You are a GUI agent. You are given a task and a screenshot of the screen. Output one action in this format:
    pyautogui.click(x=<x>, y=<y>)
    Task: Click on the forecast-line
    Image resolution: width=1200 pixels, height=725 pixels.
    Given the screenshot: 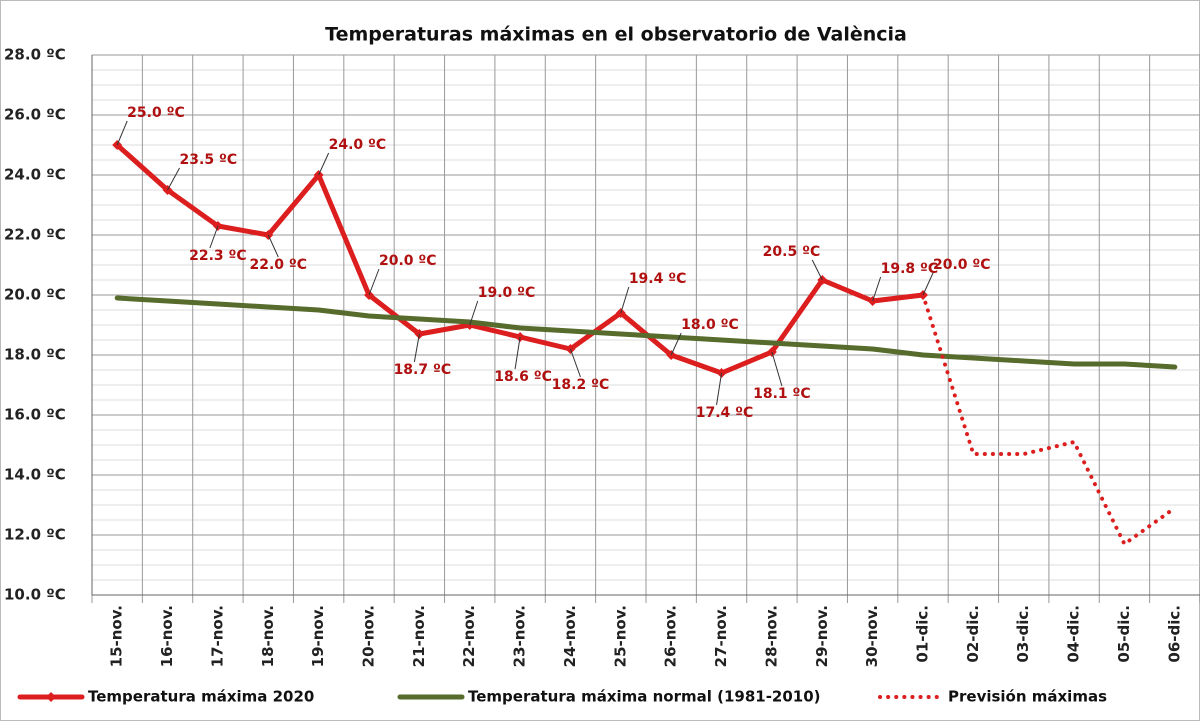 What is the action you would take?
    pyautogui.click(x=1049, y=419)
    